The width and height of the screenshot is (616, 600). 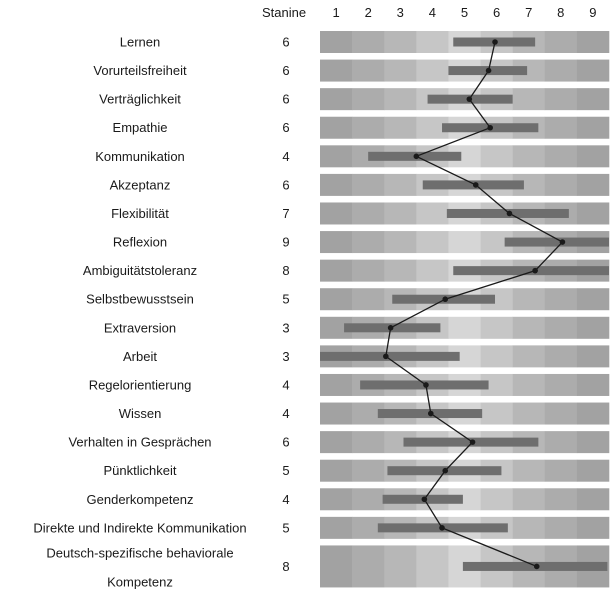 I want to click on stanine-value: 8, so click(x=285, y=270).